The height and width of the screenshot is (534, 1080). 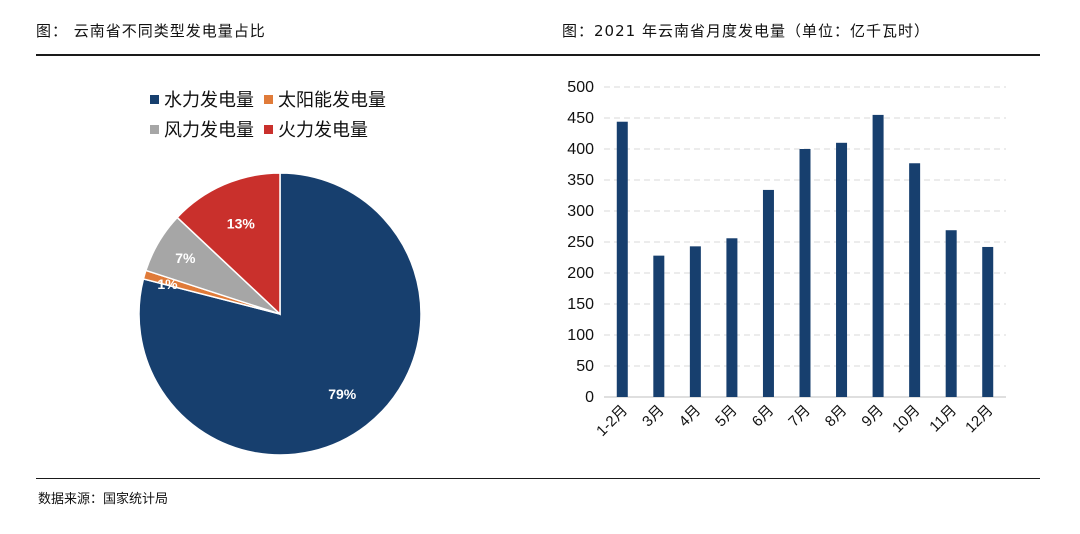 I want to click on legend-item-solar: 太阳能发电量, so click(x=325, y=99).